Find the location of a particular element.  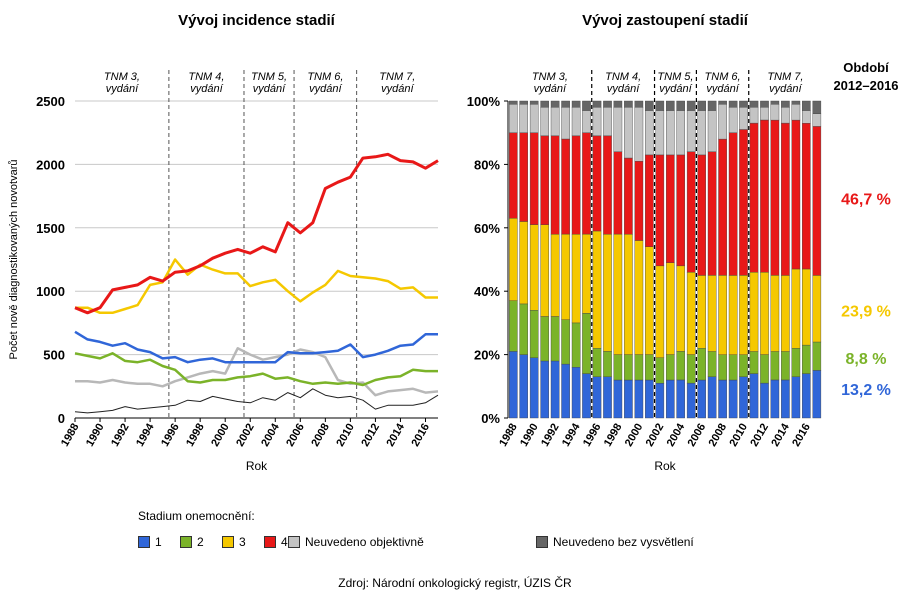

legend-item: Neuvedeno bez vysvětlení is located at coordinates (615, 542).